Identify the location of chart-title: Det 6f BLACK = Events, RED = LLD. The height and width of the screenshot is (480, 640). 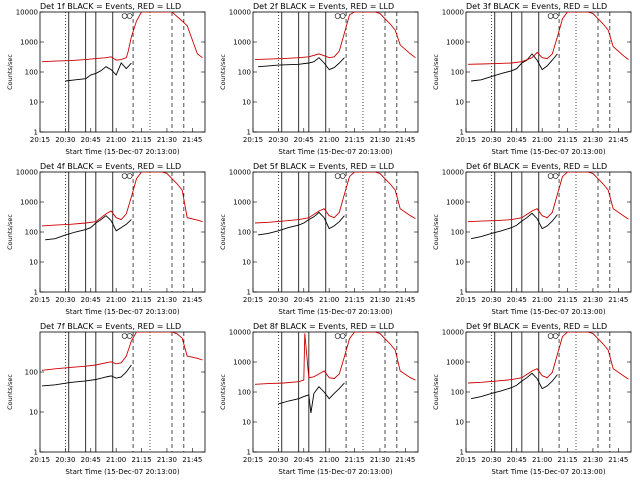
(536, 166).